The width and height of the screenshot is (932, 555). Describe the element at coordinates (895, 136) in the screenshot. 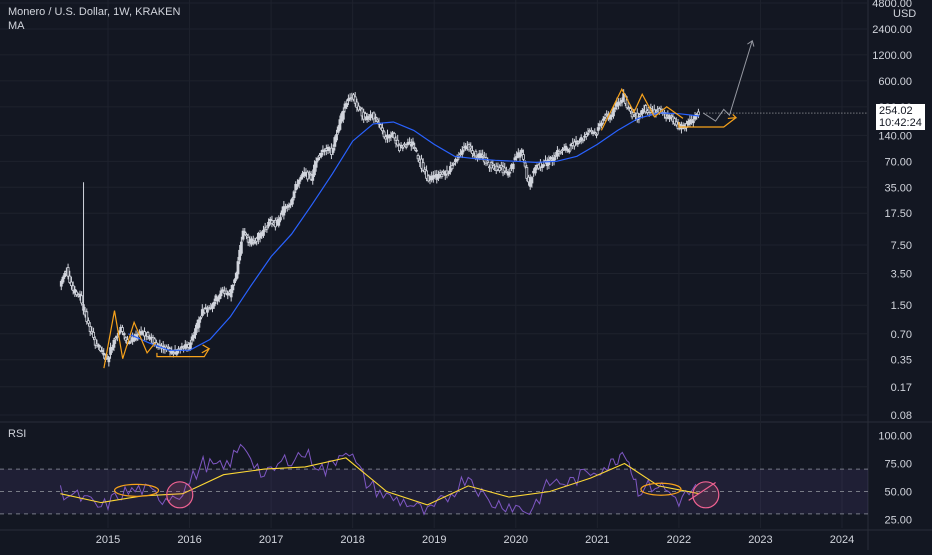

I see `price-tick-label: 140.00` at that location.